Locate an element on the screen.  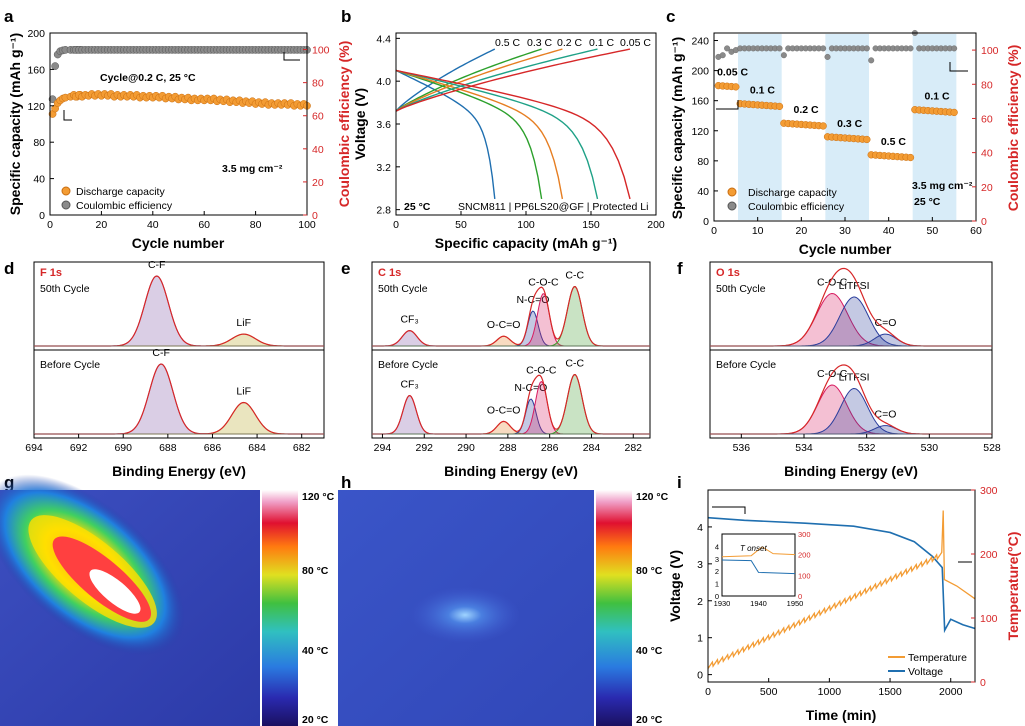
panel-c-rate-band is located at coordinates (934, 127).